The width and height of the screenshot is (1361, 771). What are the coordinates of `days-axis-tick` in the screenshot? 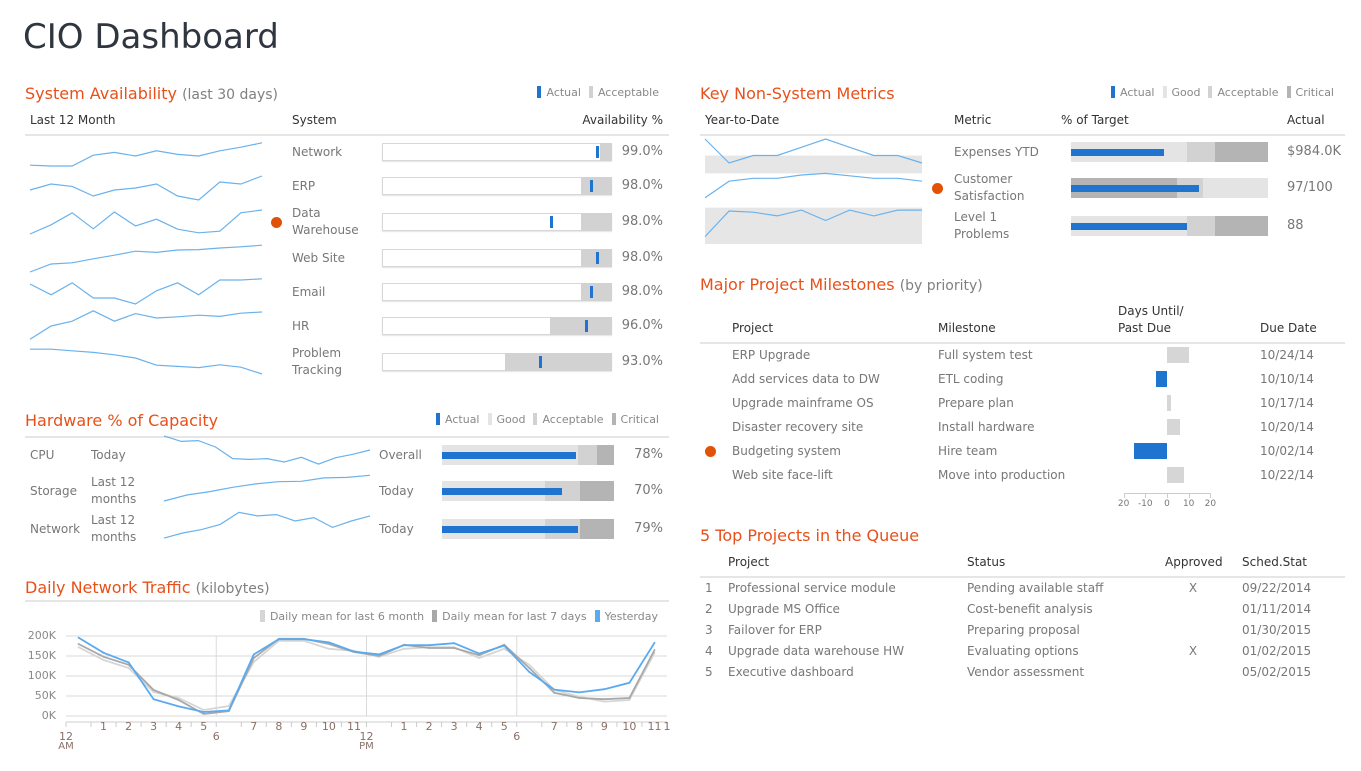 It's located at (1124, 495).